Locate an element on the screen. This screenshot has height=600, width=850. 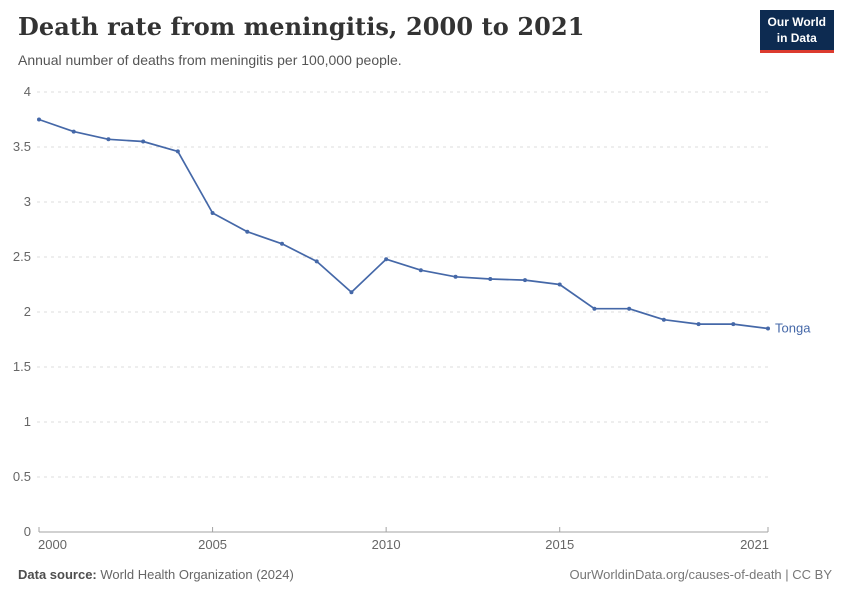
y-axis-tick-label: 2.5 is located at coordinates (22, 256).